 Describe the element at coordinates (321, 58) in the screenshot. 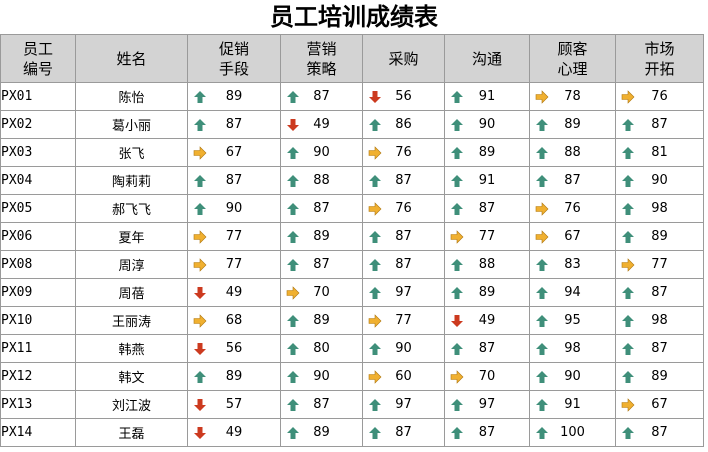

I see `header-marketing-strategy: 营销 策略` at that location.